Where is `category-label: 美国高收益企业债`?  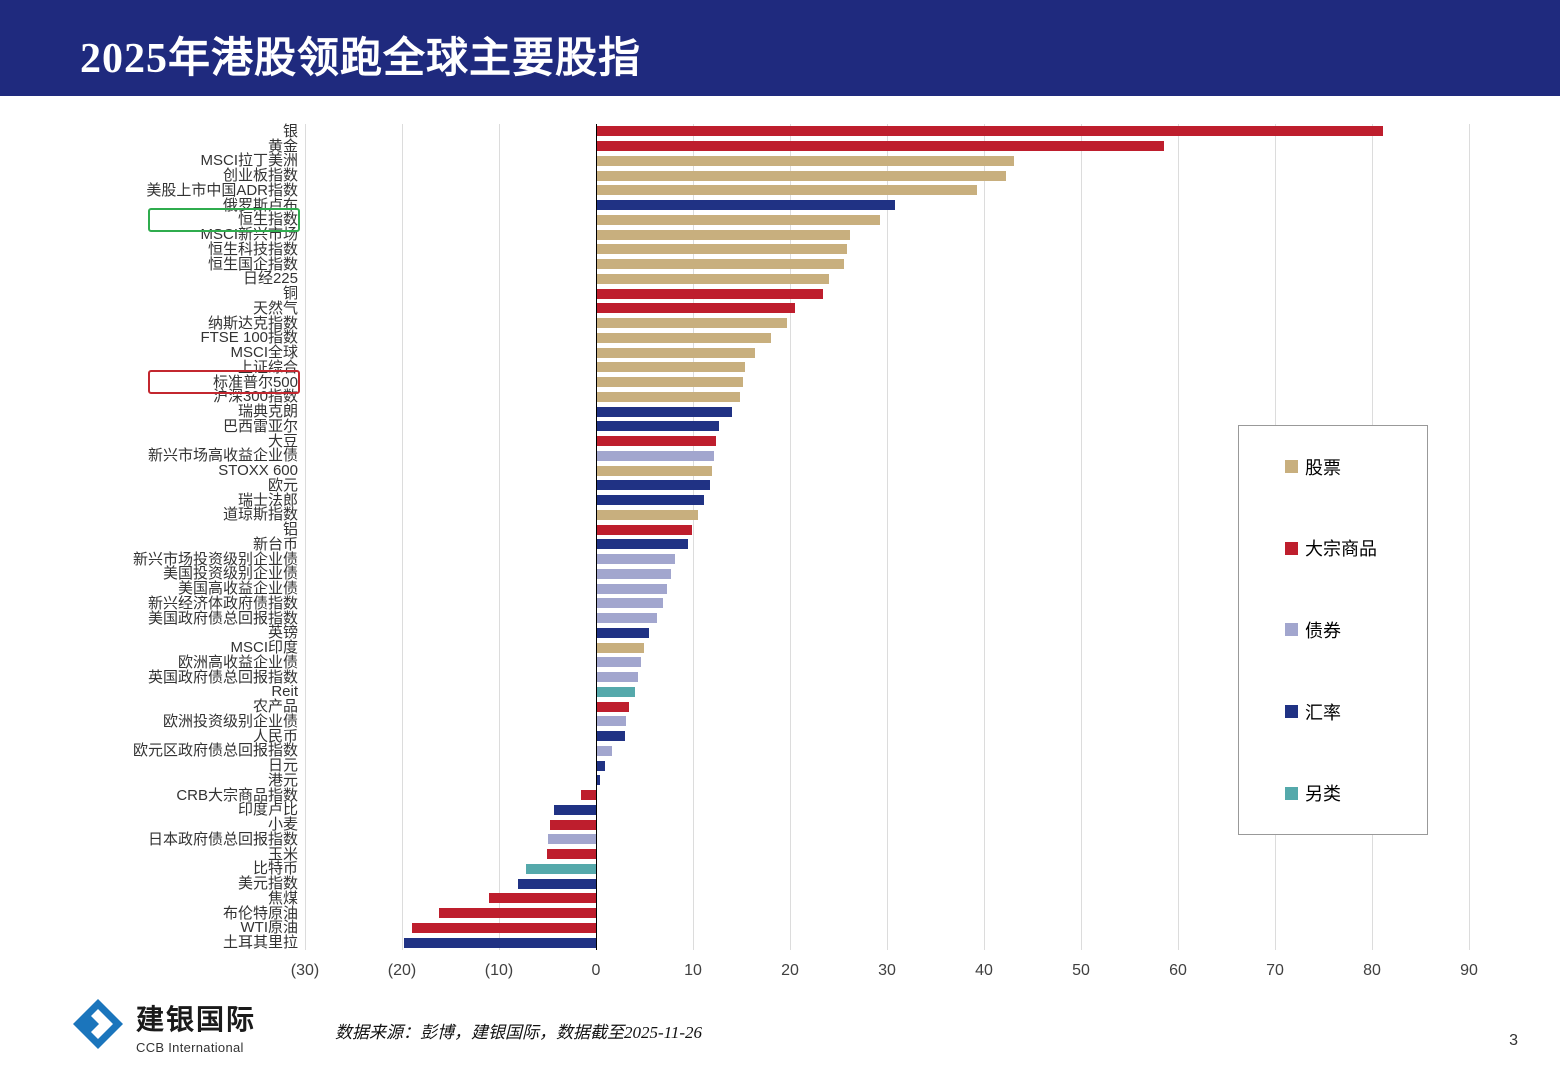
category-label: 美国高收益企业债 is located at coordinates (237, 589).